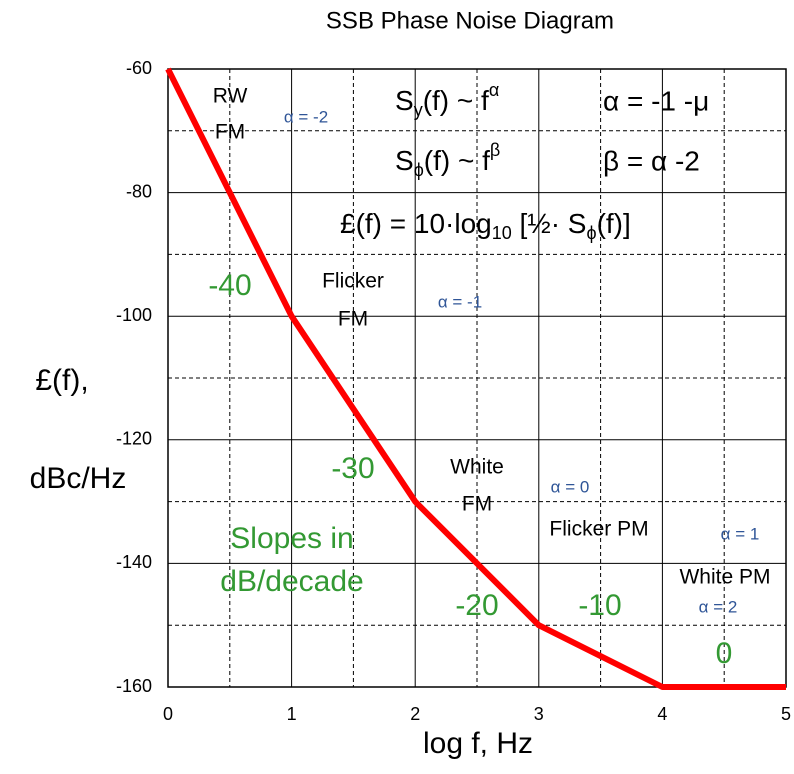 Image resolution: width=794 pixels, height=774 pixels. What do you see at coordinates (599, 605) in the screenshot?
I see `slope-label: -10` at bounding box center [599, 605].